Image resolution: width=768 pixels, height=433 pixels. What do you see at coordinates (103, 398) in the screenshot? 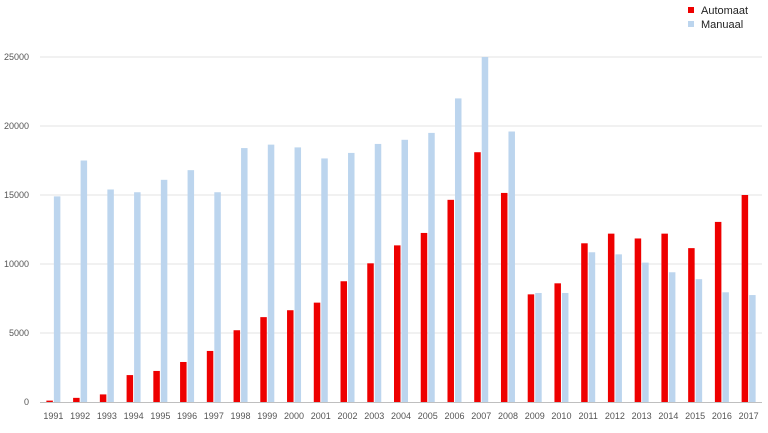
I see `bar-automaat-1993` at bounding box center [103, 398].